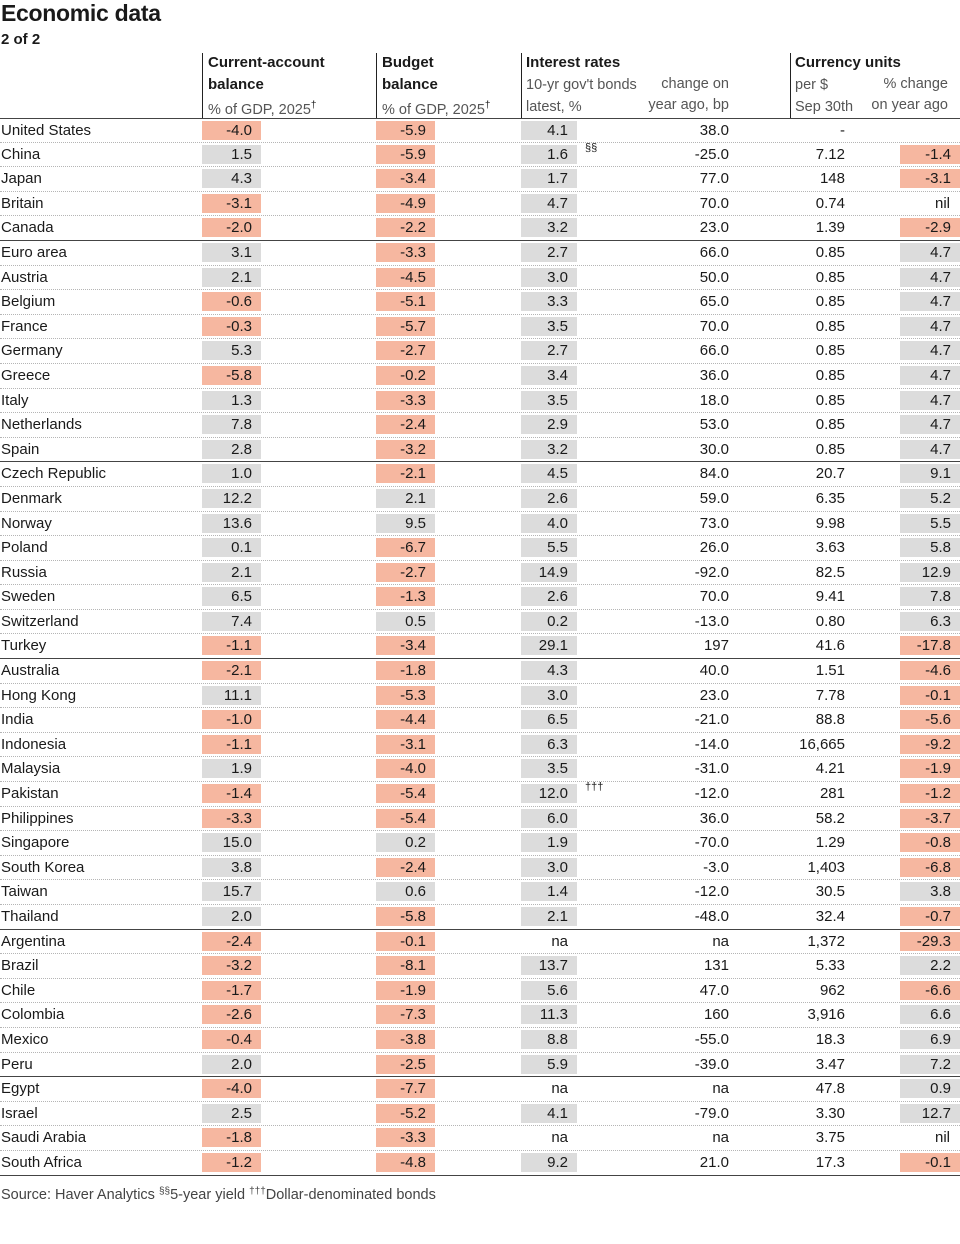 This screenshot has height=1244, width=960. Describe the element at coordinates (830, 646) in the screenshot. I see `currency-per-dollar-value: 41.6` at that location.